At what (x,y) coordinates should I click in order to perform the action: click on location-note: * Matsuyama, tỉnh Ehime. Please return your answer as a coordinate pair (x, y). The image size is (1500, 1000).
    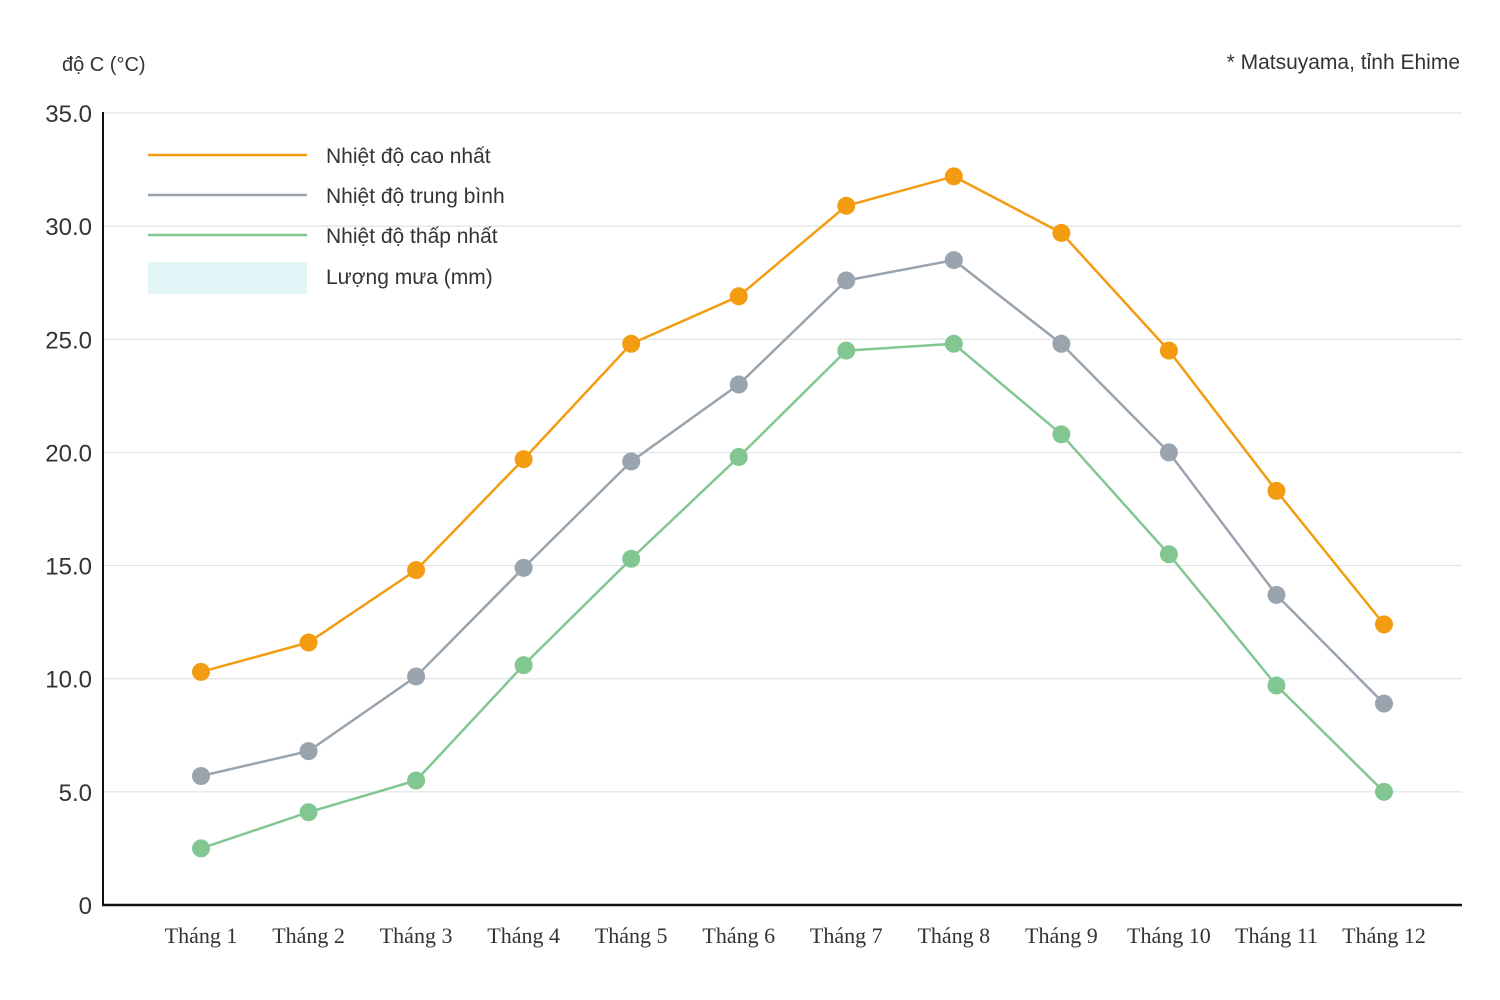
    Looking at the image, I should click on (1343, 62).